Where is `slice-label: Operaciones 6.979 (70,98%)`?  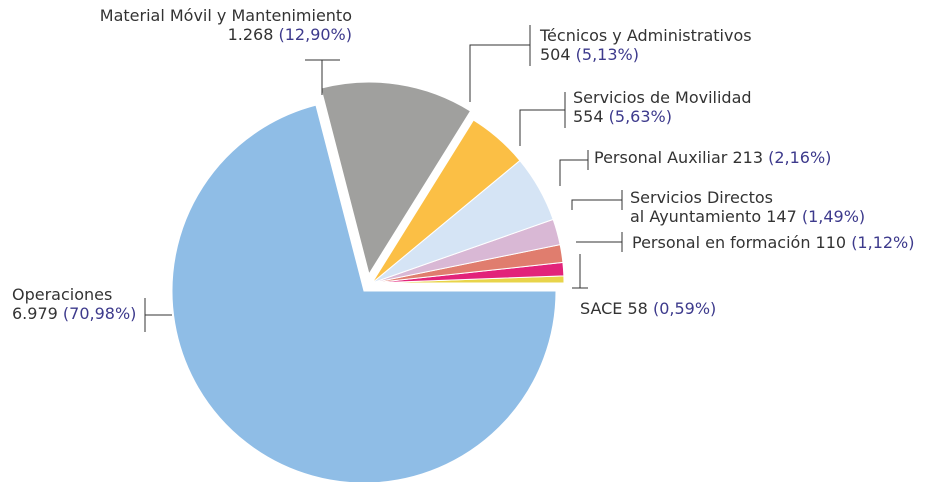
slice-label: Operaciones 6.979 (70,98%) is located at coordinates (74, 304).